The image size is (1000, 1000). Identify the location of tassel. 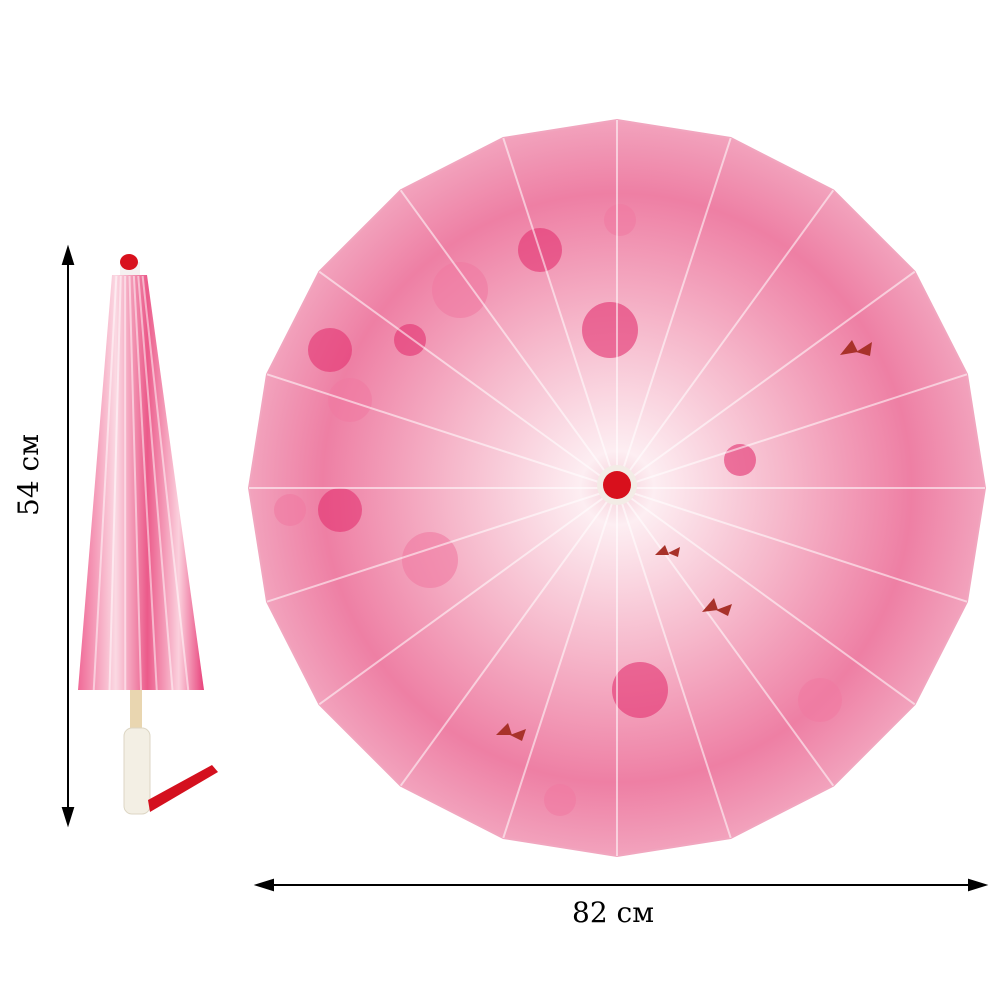
(183, 788).